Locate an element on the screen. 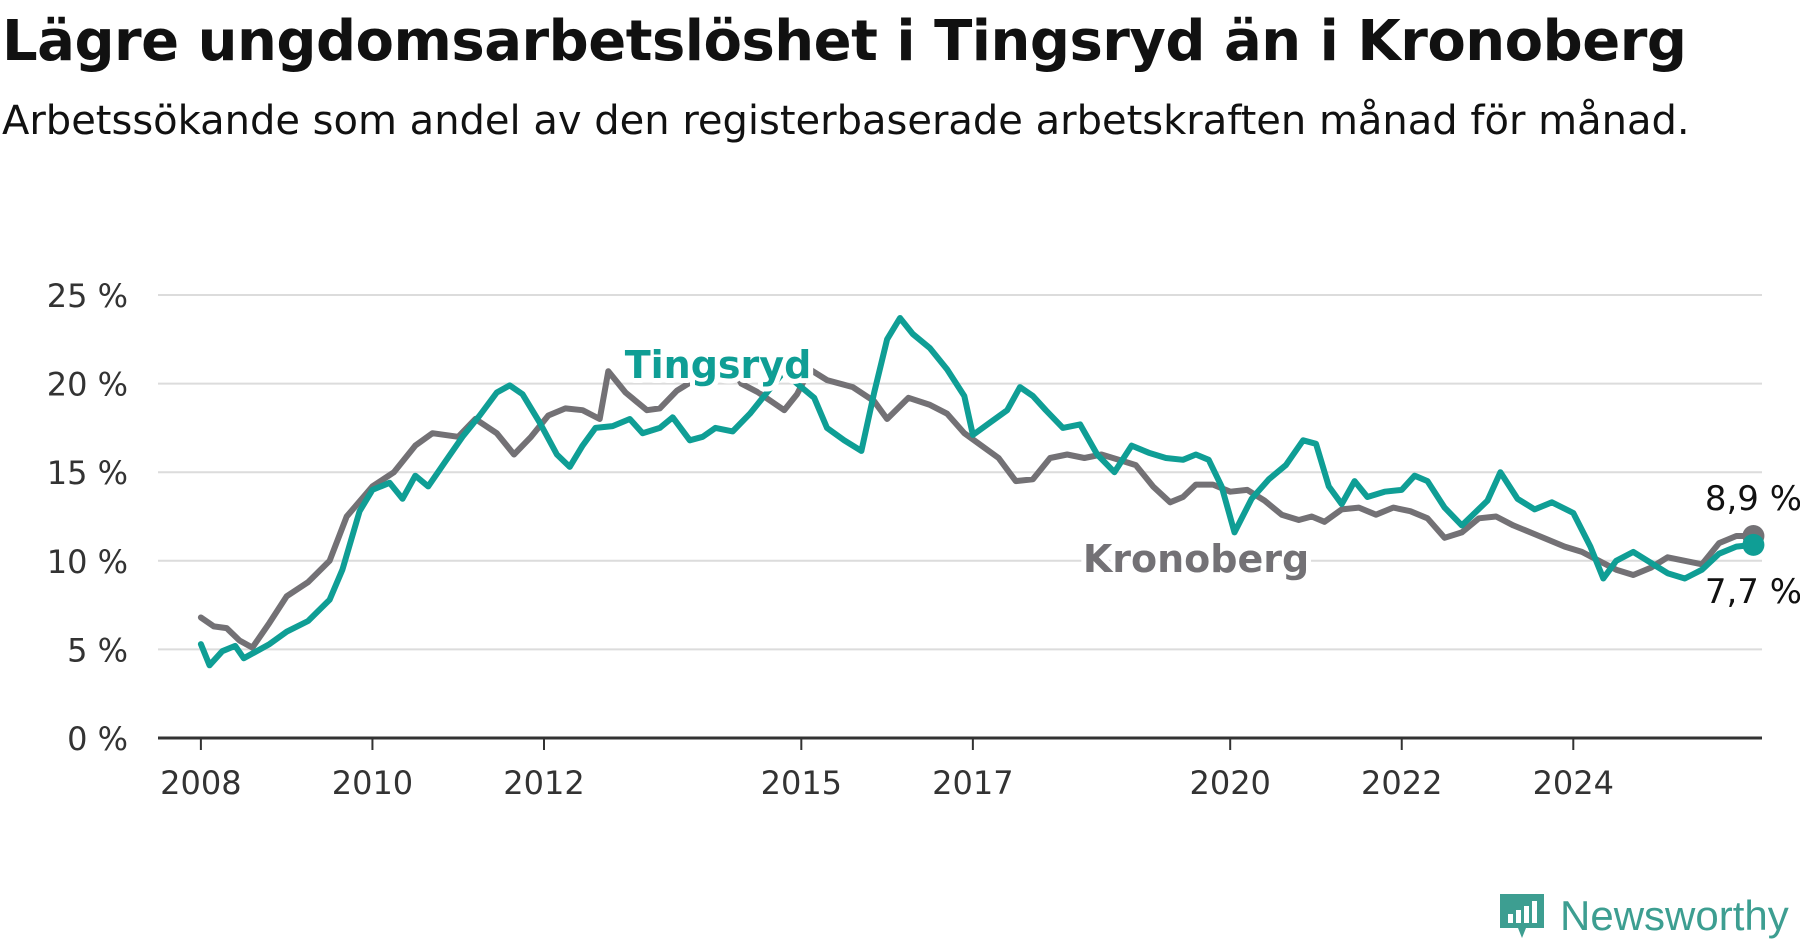  x-tick-label: 2024 is located at coordinates (1573, 783).